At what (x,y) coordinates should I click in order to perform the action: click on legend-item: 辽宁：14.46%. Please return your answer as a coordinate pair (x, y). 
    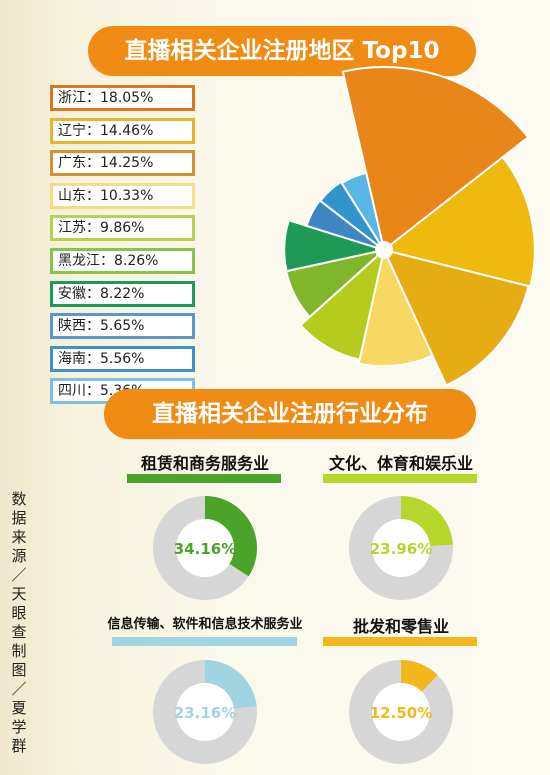
    Looking at the image, I should click on (122, 130).